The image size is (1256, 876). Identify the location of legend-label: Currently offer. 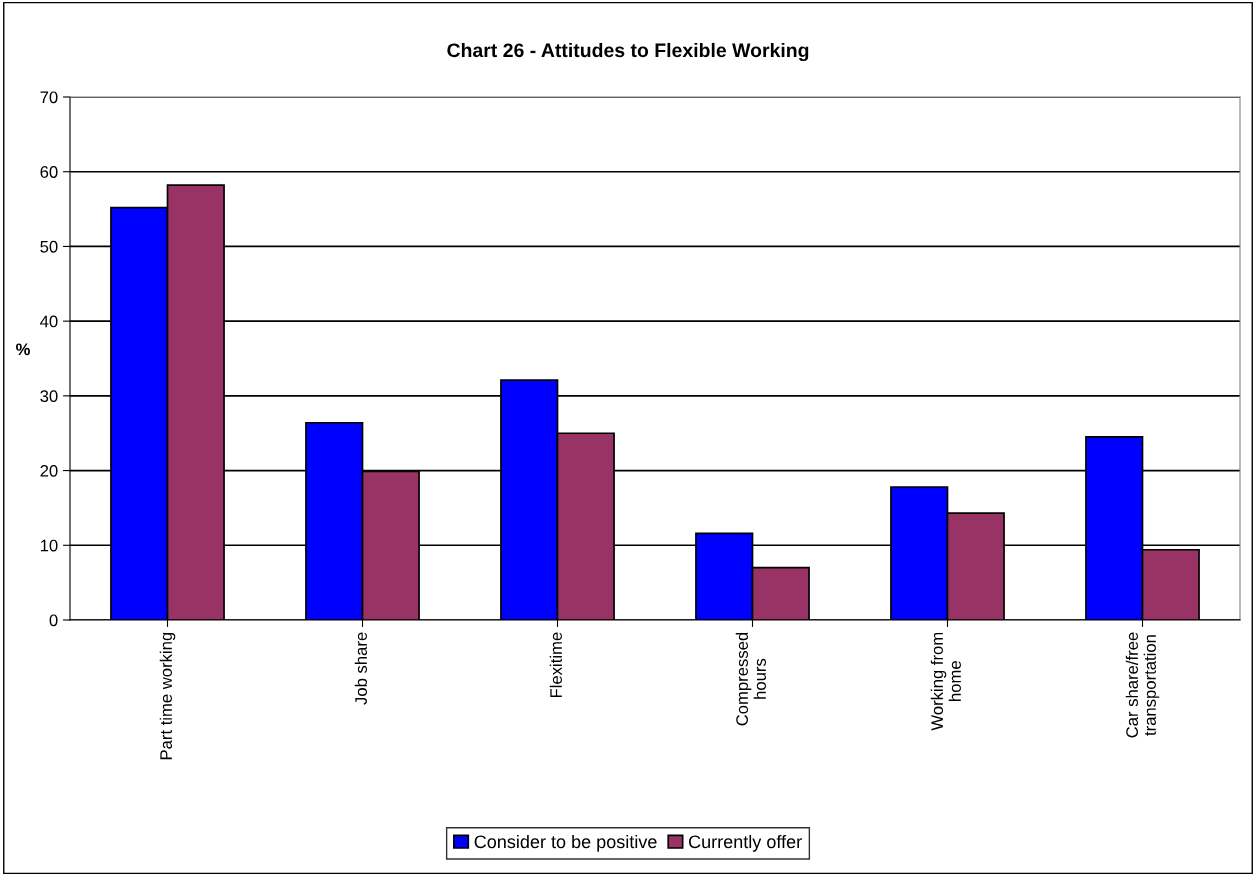
(745, 843).